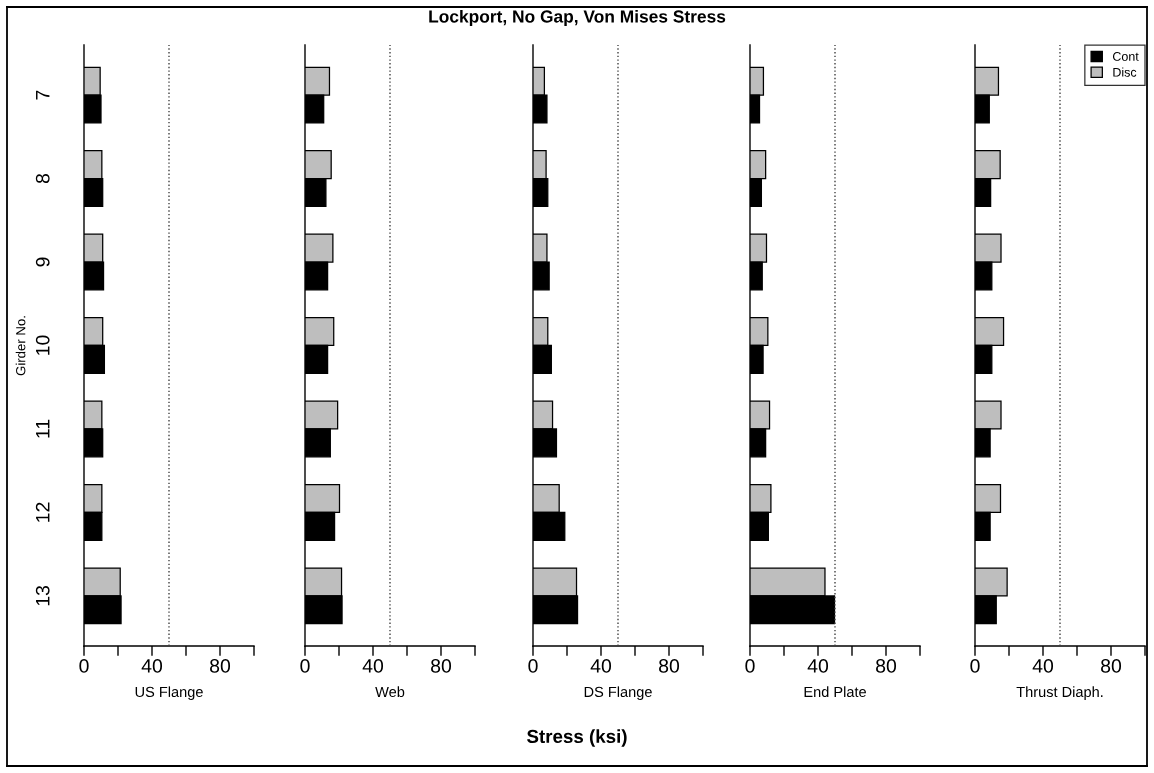 The image size is (1154, 773). Describe the element at coordinates (42, 178) in the screenshot. I see `y-tick-label: 8` at that location.